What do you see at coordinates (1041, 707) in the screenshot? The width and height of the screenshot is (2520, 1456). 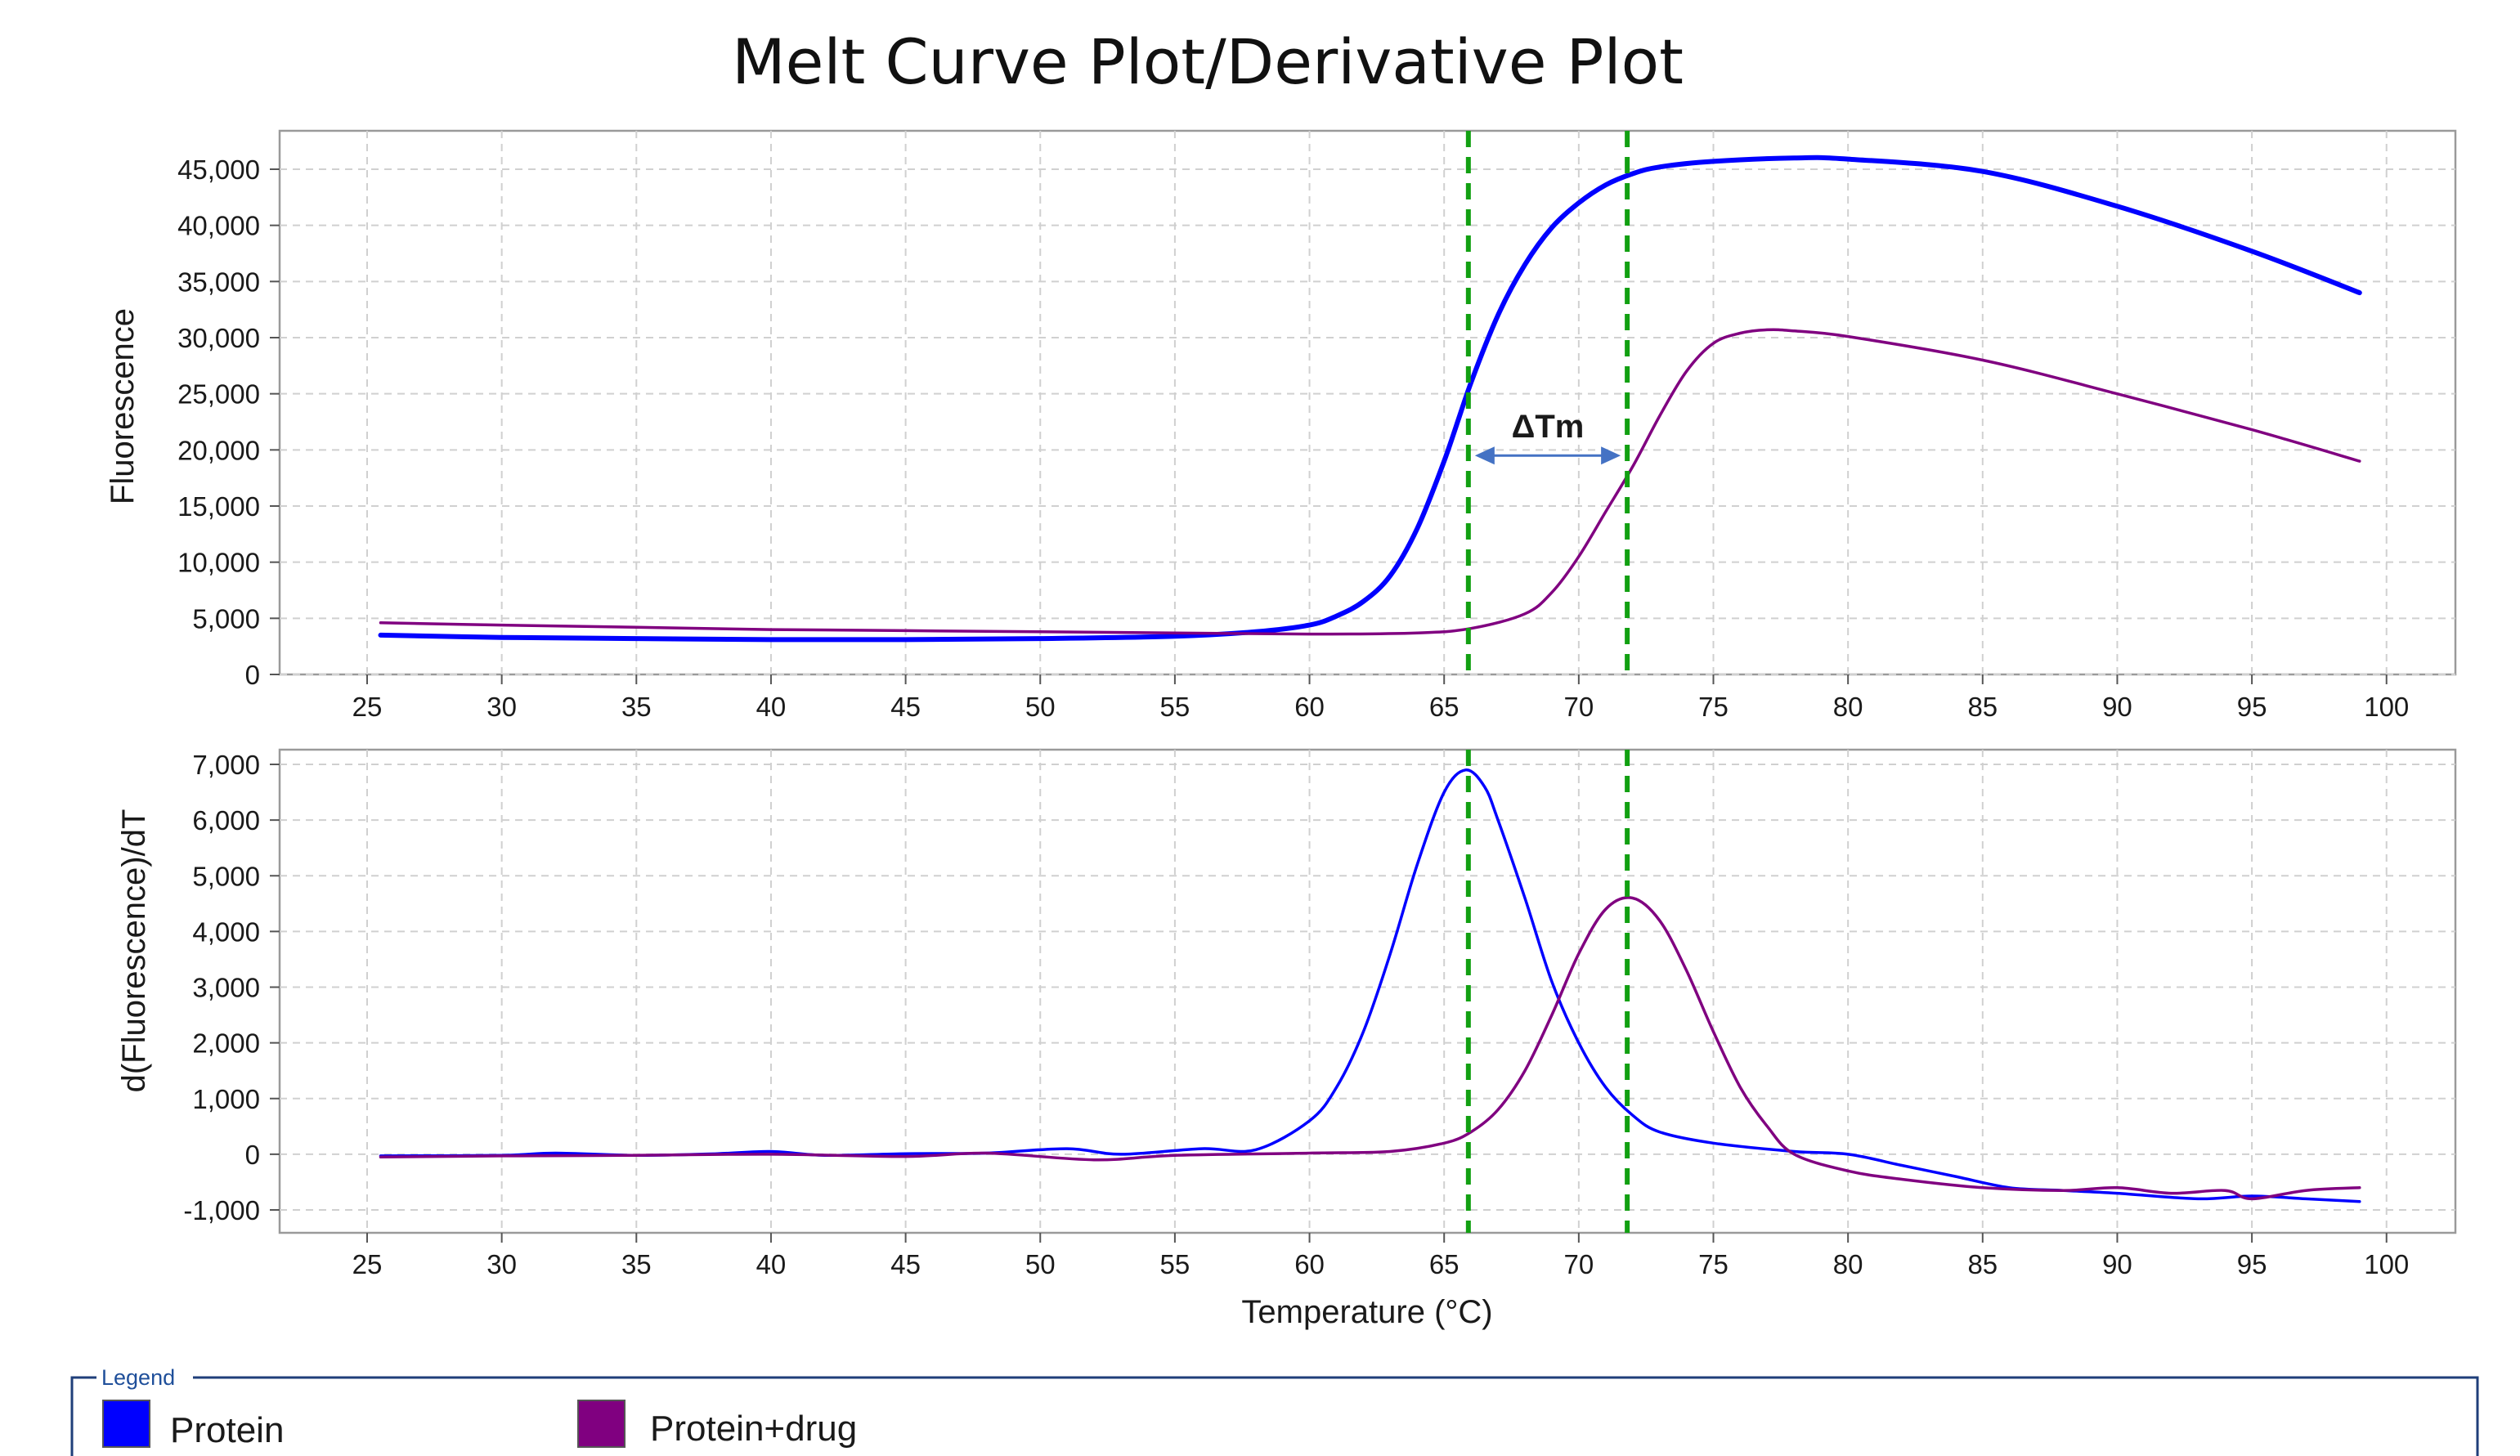 I see `fluorescence-x-tick-label: 50` at bounding box center [1041, 707].